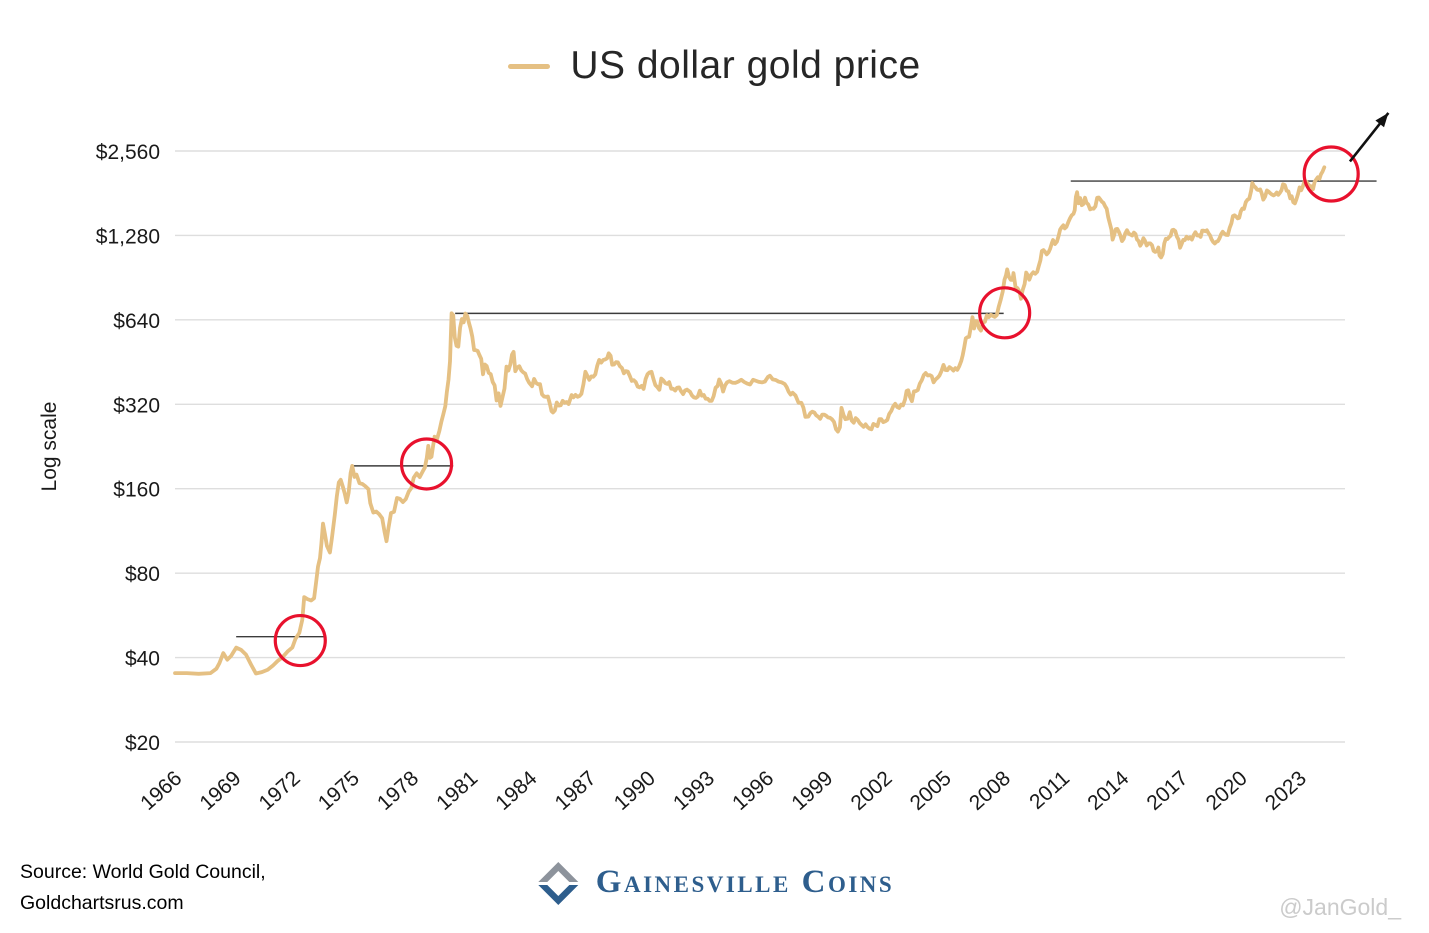  I want to click on x-tick-label: 2023, so click(1286, 791).